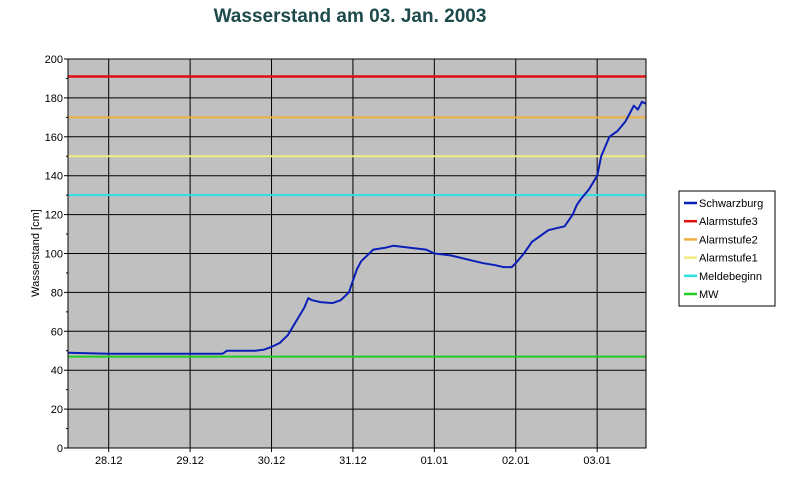  What do you see at coordinates (54, 138) in the screenshot?
I see `y-tick-label: 160` at bounding box center [54, 138].